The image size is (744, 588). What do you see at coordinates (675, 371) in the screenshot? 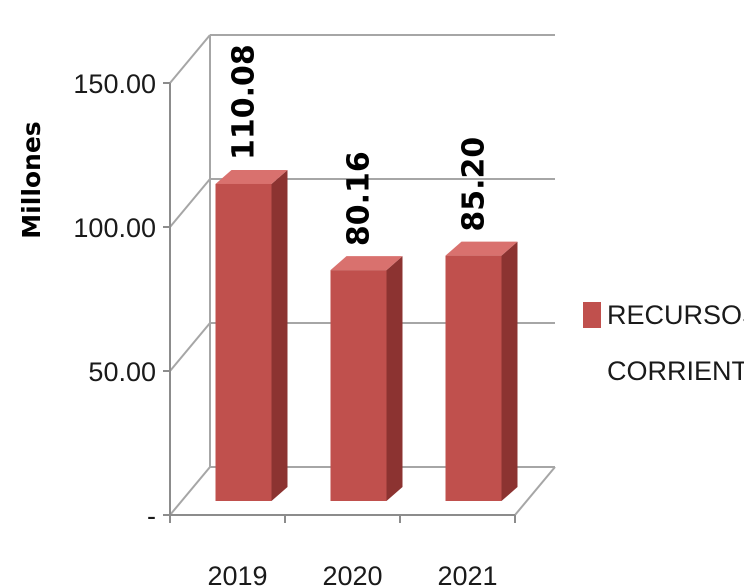
I see `legend-label-line-2: CORRIENT..` at bounding box center [675, 371].